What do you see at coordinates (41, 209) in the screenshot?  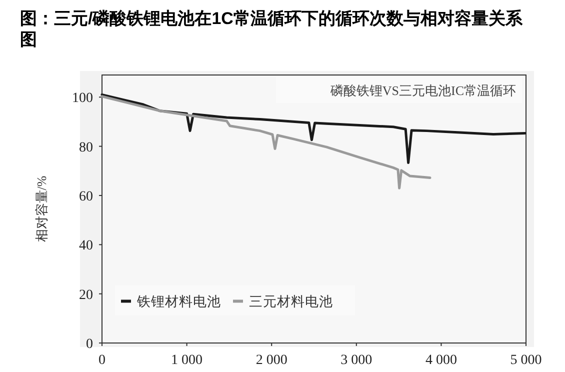 I see `y-axis-title: 相对容量/%` at bounding box center [41, 209].